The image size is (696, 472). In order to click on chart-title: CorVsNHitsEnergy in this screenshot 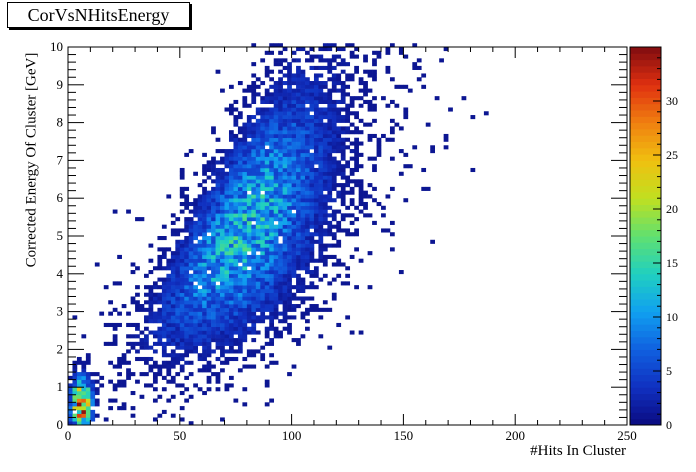, I will do `click(98, 15)`.